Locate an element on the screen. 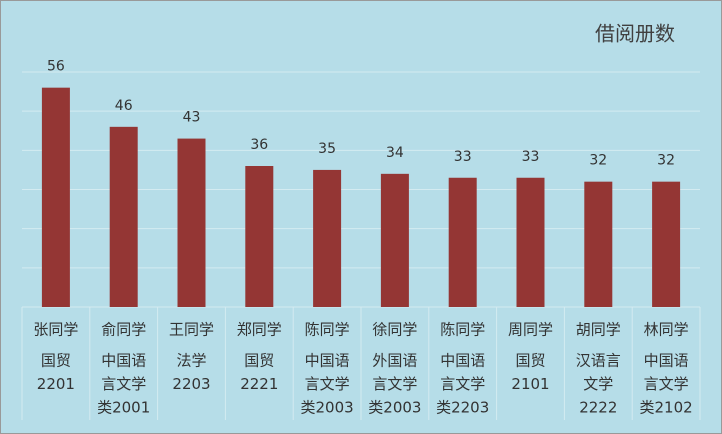 This screenshot has width=722, height=434. x-tick-label: 类2102 is located at coordinates (666, 408).